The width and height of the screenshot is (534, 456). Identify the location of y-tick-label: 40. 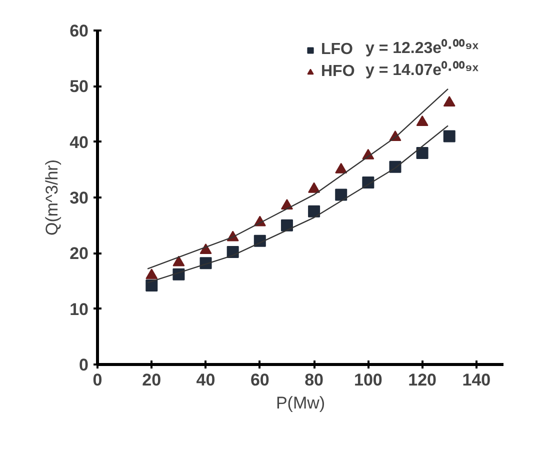
(79, 142).